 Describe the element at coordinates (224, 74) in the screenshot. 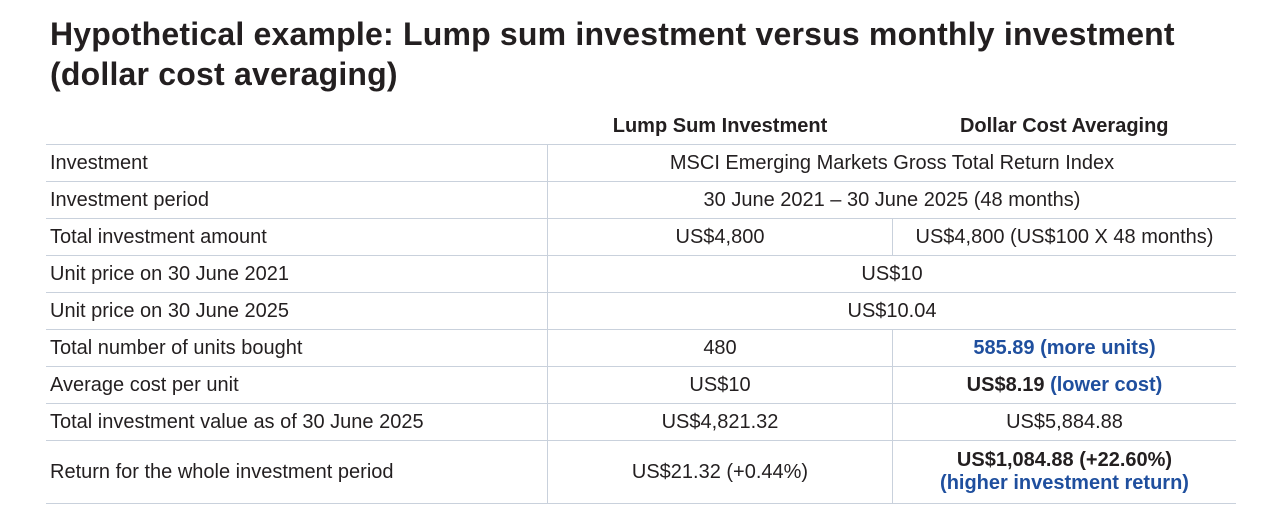

I see `title-line: (dollar cost averaging)` at that location.